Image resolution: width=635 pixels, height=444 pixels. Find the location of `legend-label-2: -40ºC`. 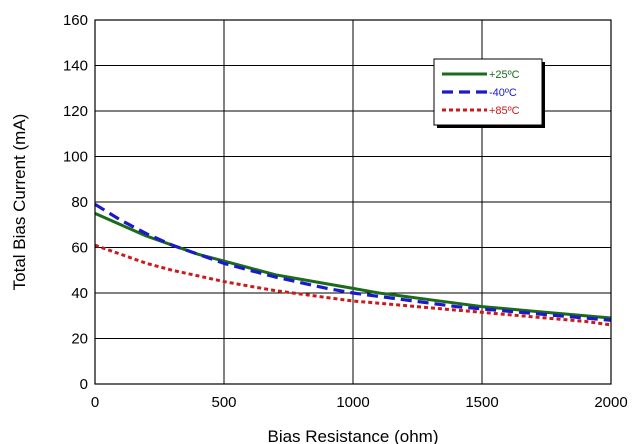

legend-label-2: -40ºC is located at coordinates (503, 93).